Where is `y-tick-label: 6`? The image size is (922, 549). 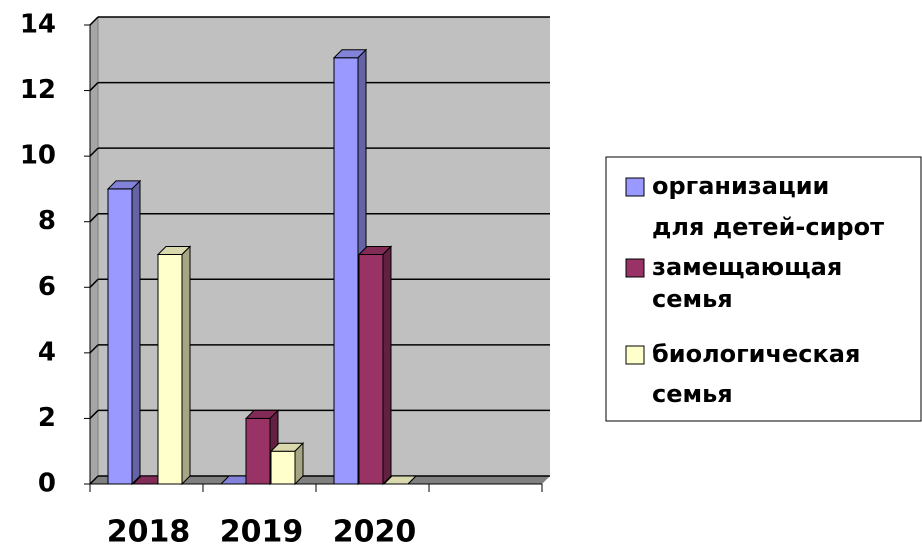 y-tick-label: 6 is located at coordinates (47, 287).